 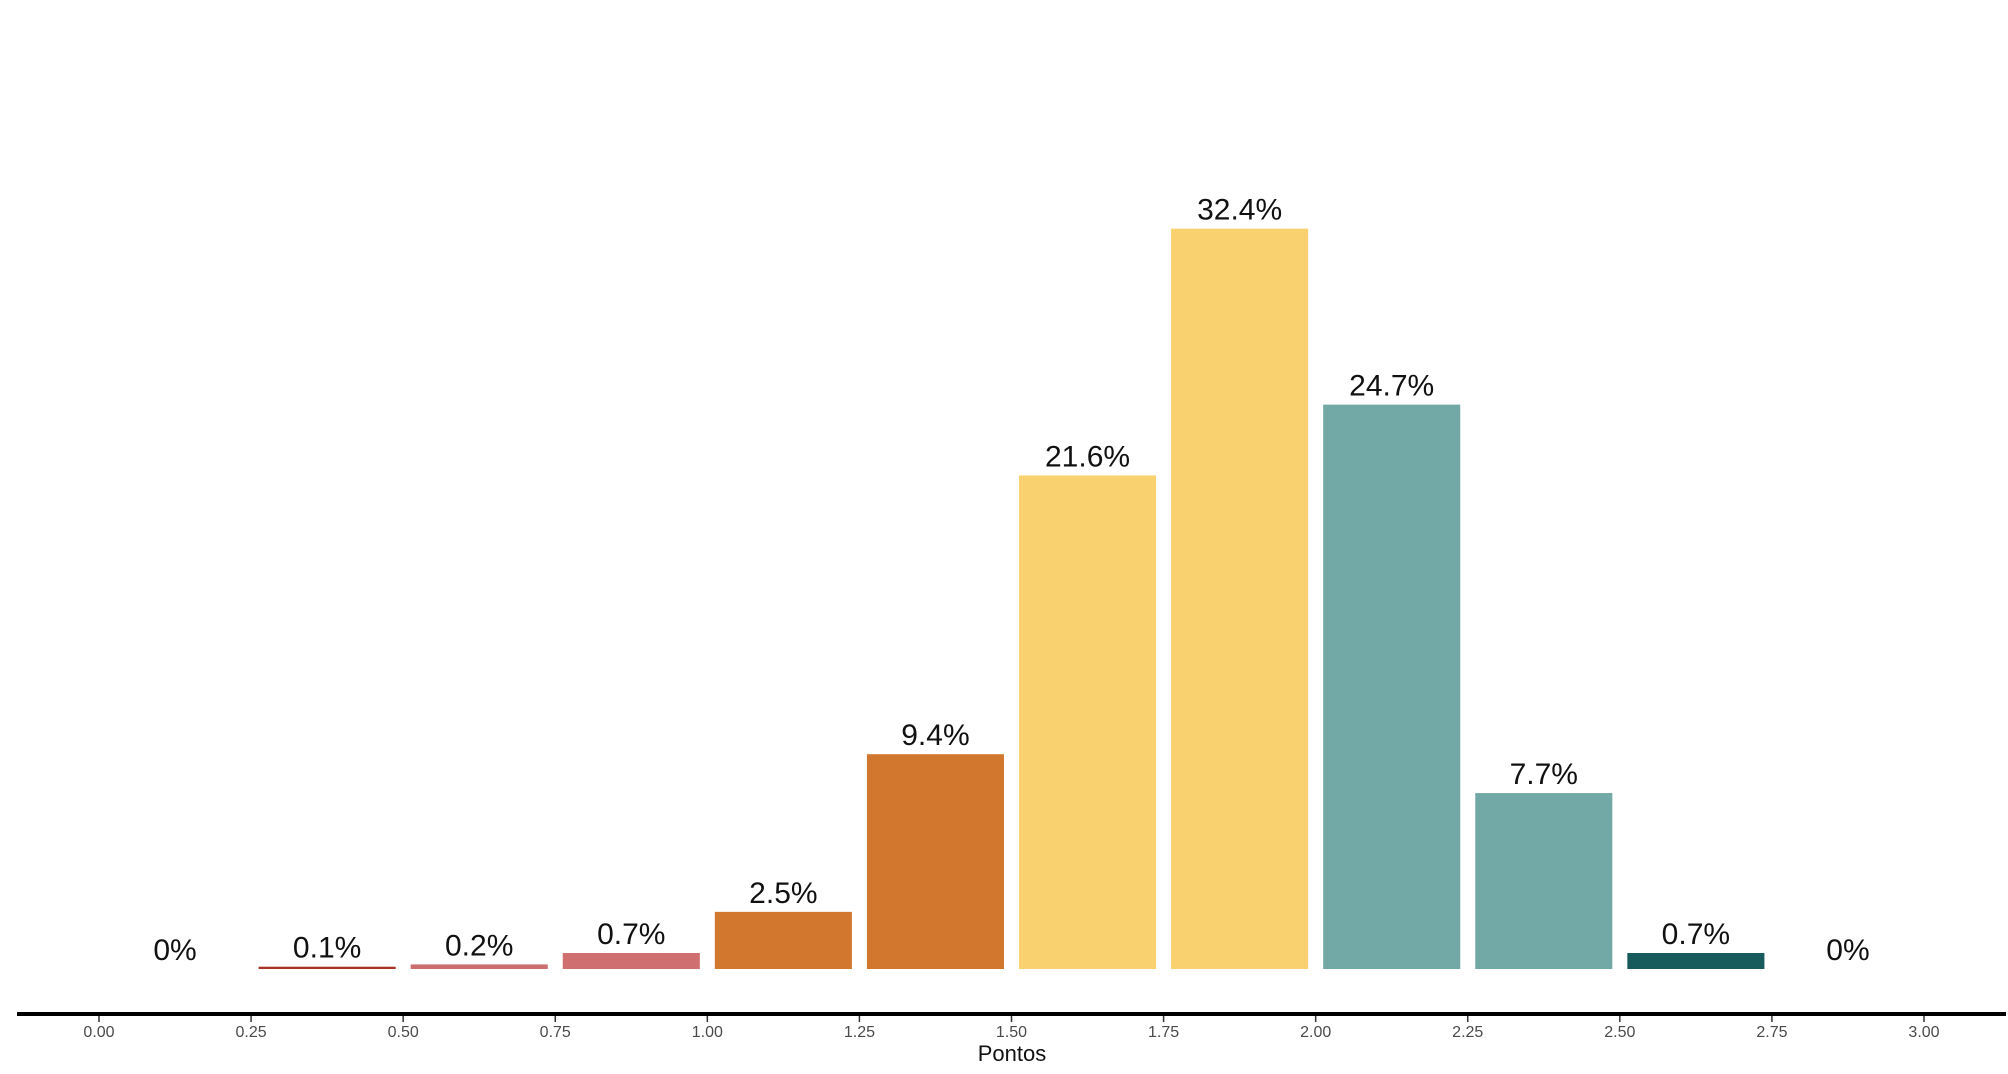 What do you see at coordinates (1391, 386) in the screenshot?
I see `bar-value-label: 24.7%` at bounding box center [1391, 386].